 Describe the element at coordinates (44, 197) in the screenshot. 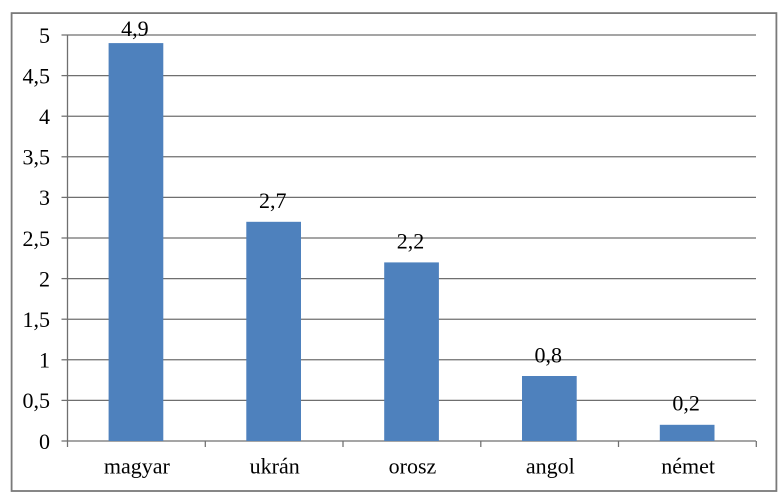

I see `svg-text: 3` at that location.